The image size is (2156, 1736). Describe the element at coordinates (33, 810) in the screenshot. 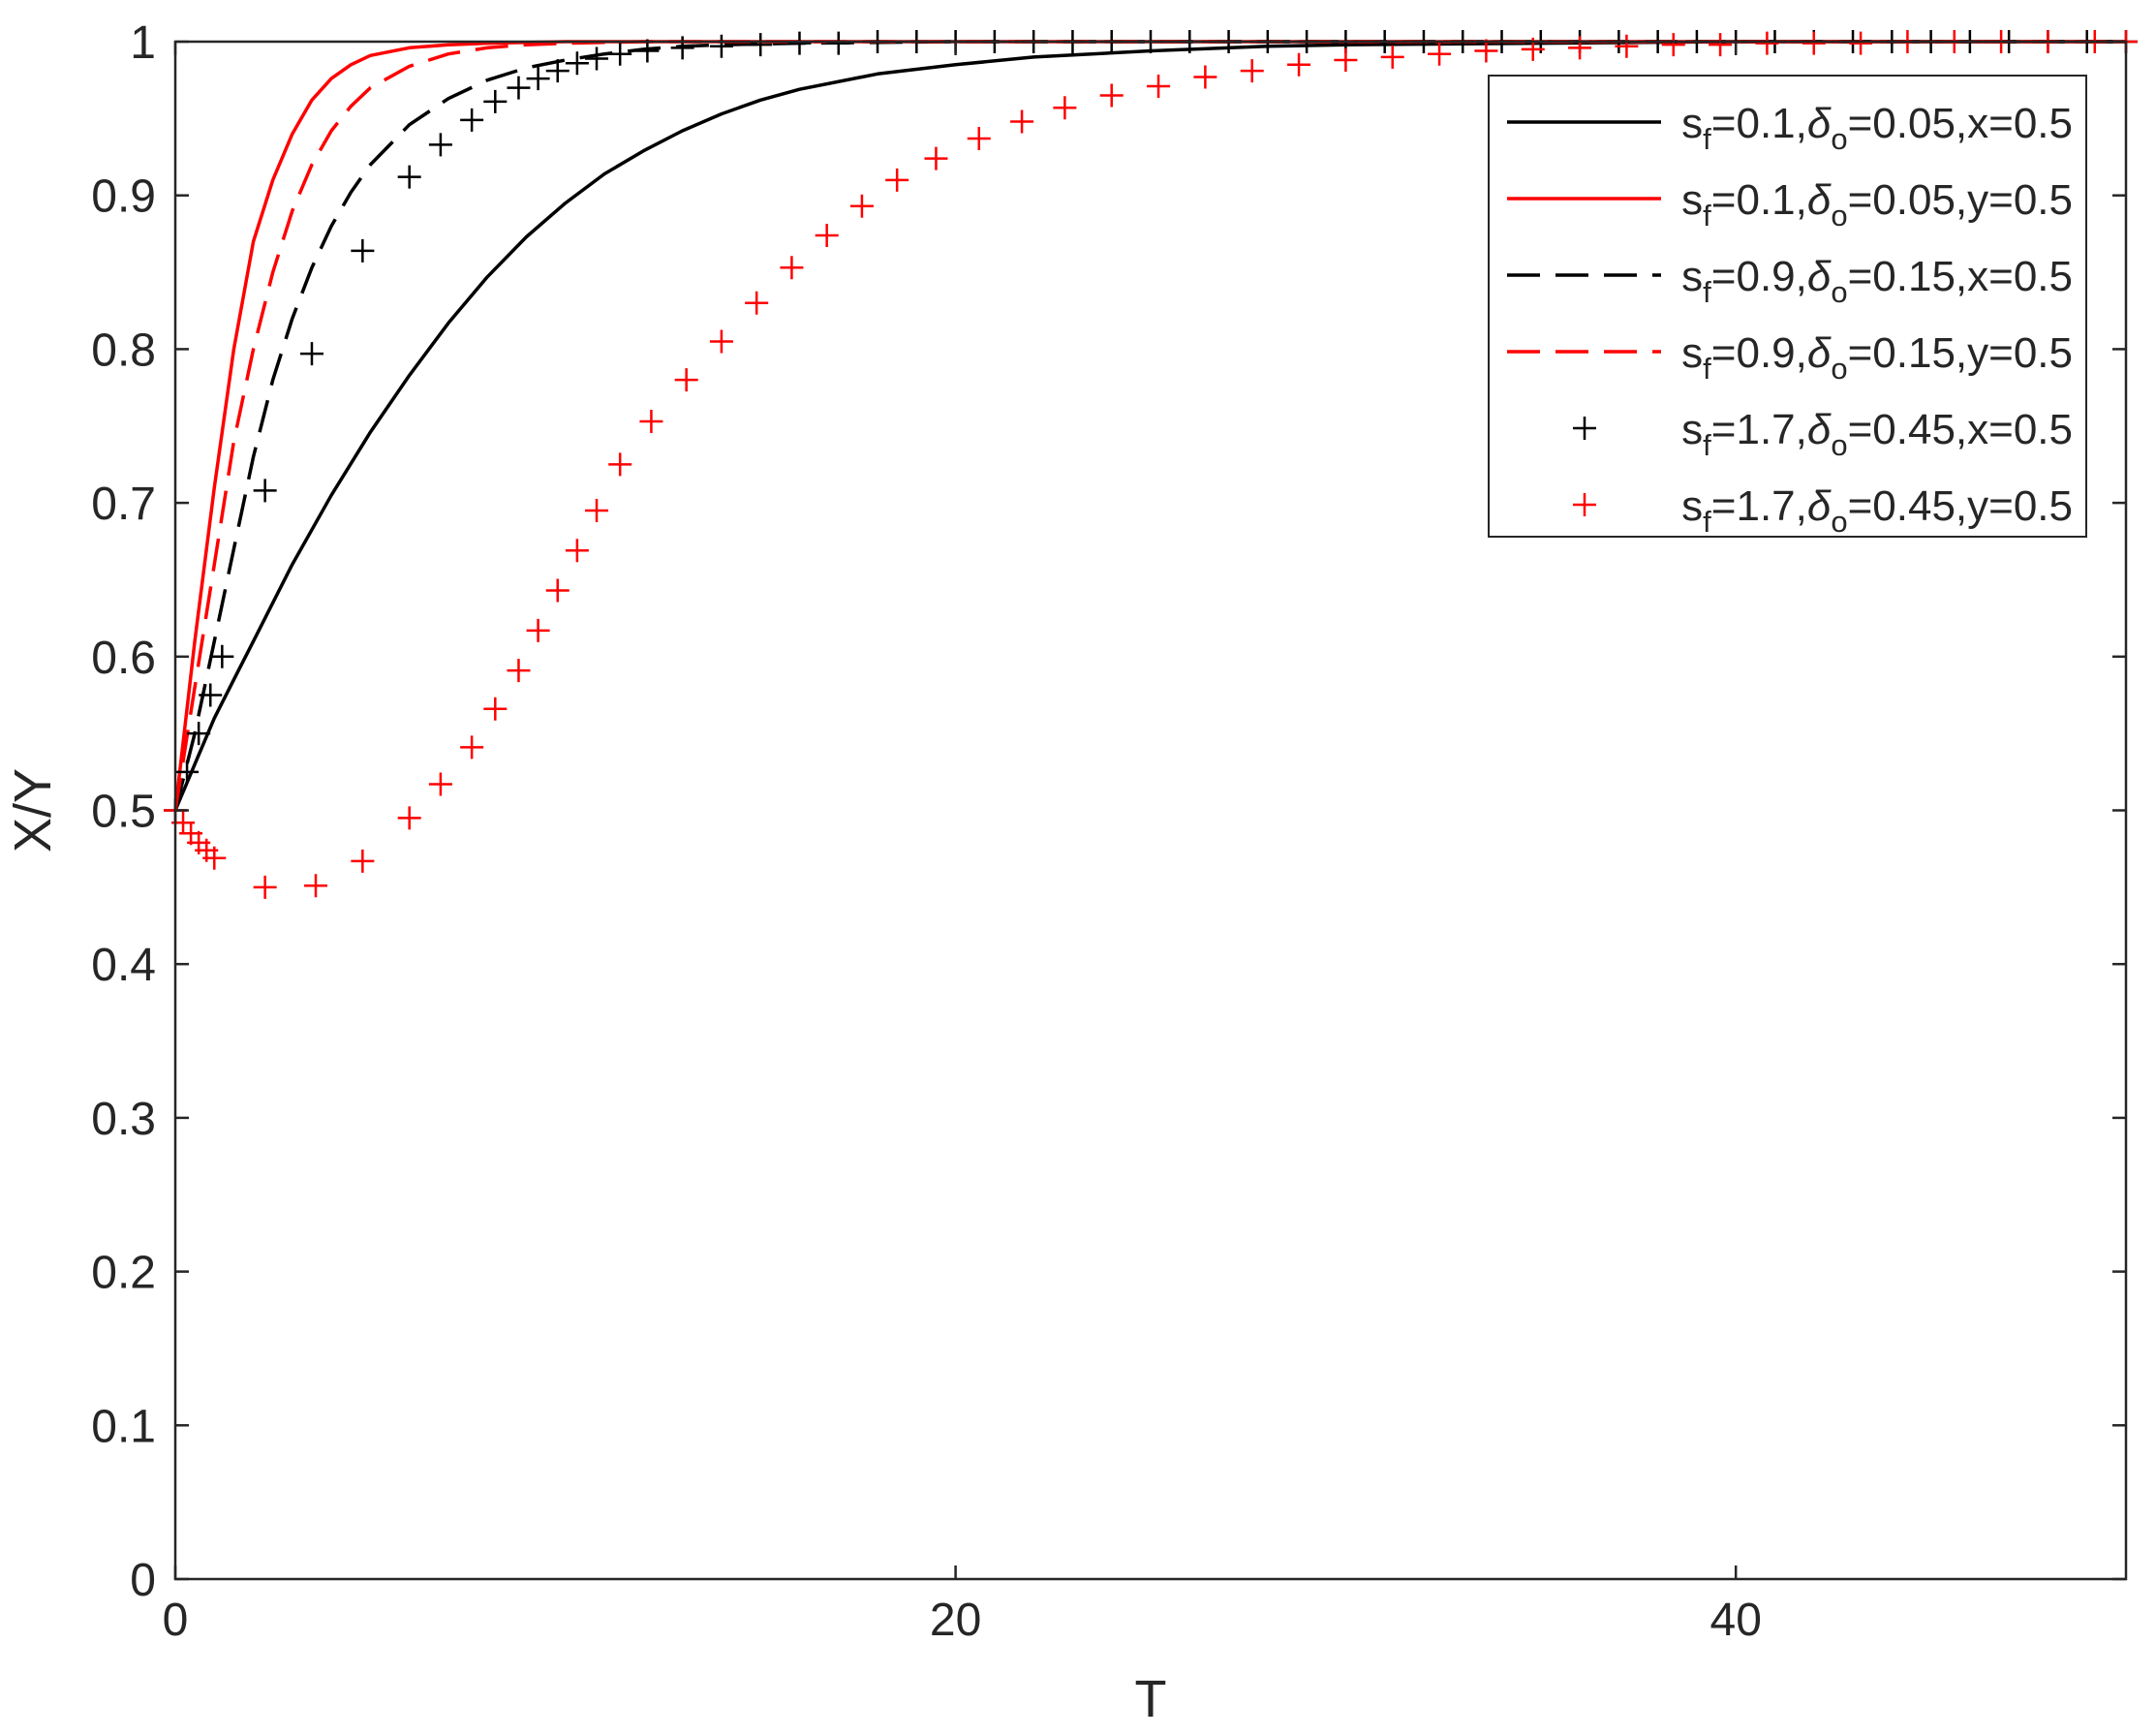

I see `y-axis-title: X/Y` at that location.